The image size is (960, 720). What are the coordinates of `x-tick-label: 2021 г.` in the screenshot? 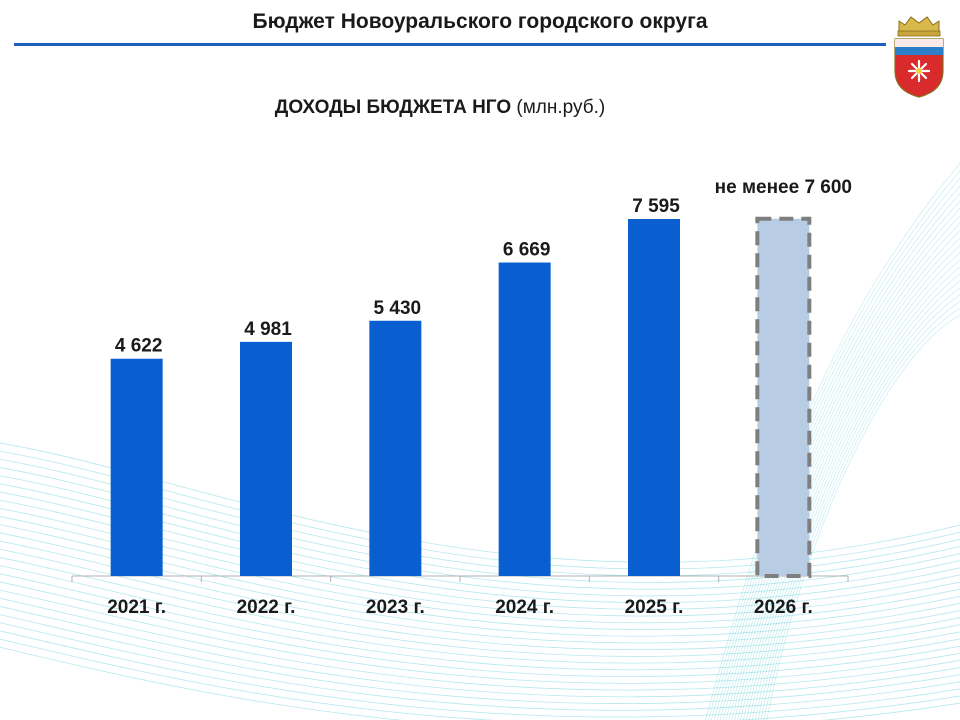 It's located at (136, 607).